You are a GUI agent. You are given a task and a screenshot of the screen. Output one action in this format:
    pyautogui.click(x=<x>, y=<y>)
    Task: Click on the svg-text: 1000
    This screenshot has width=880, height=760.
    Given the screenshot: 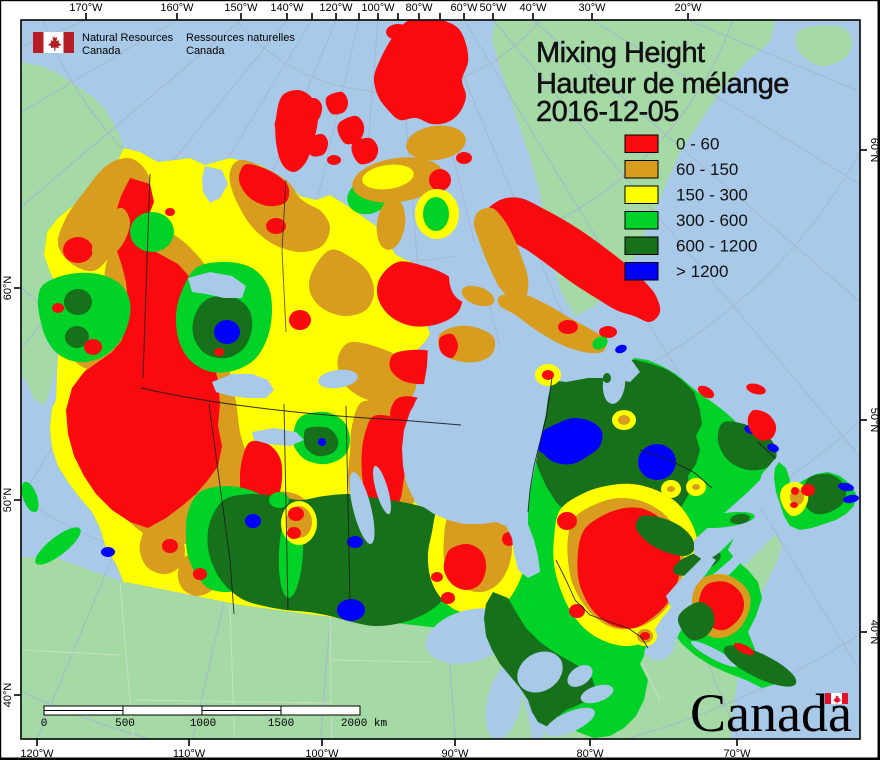 What is the action you would take?
    pyautogui.click(x=203, y=724)
    